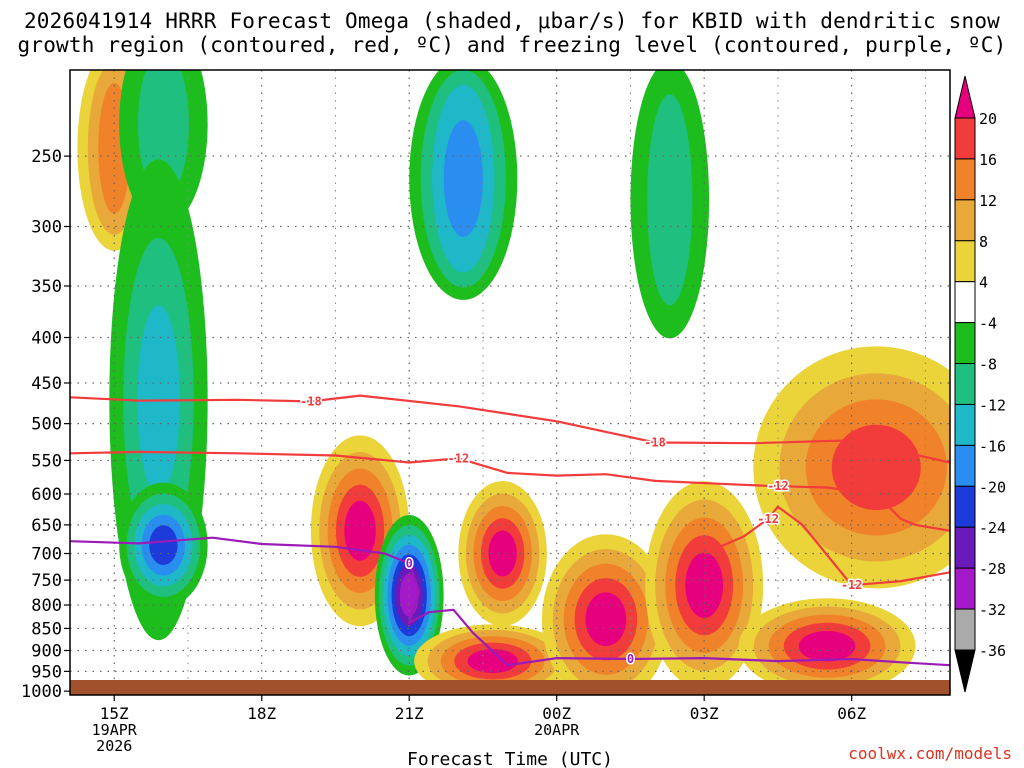  Describe the element at coordinates (992, 446) in the screenshot. I see `colorbar-label--16: -16` at that location.